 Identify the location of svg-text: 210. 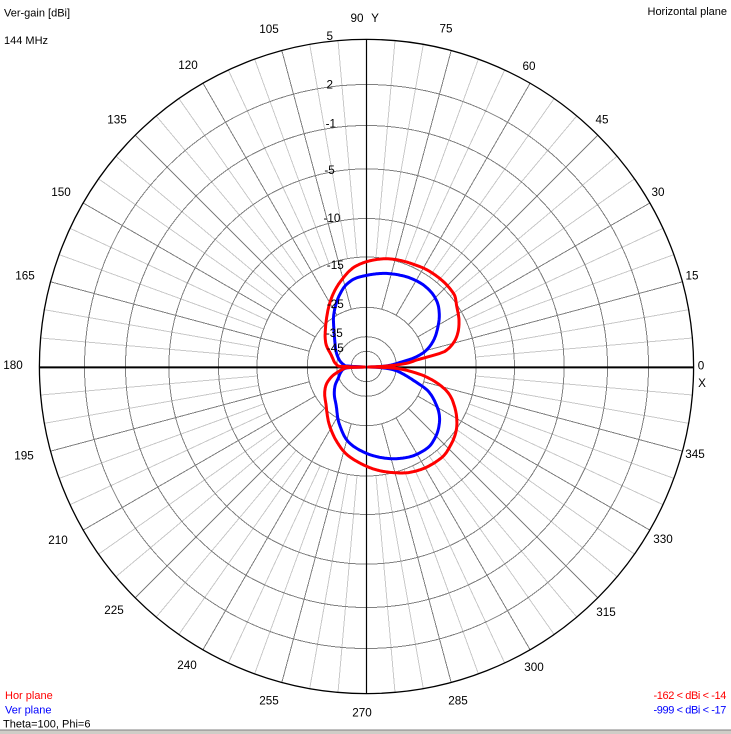
(58, 540).